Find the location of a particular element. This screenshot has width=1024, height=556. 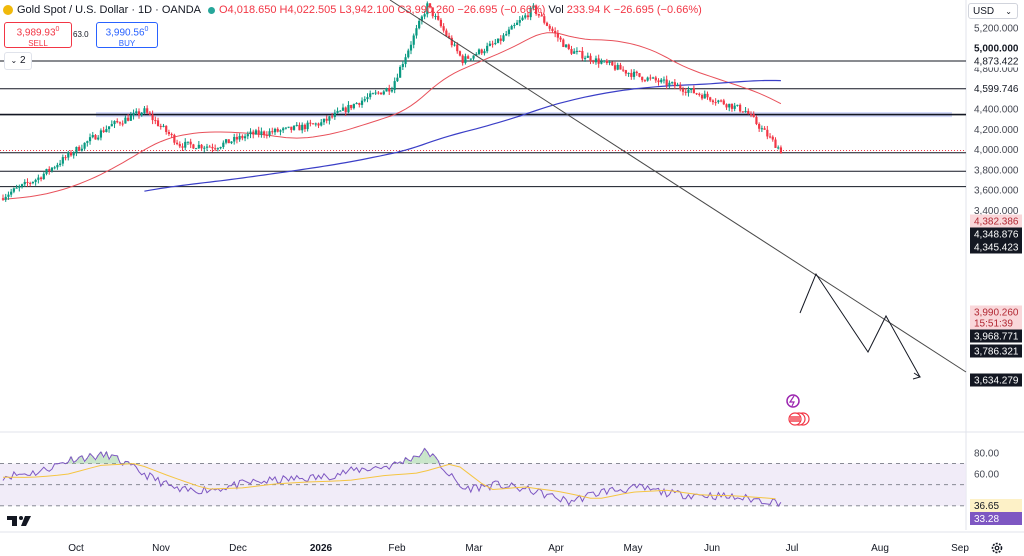

sell-button: 3,989.930 SELL is located at coordinates (38, 35).